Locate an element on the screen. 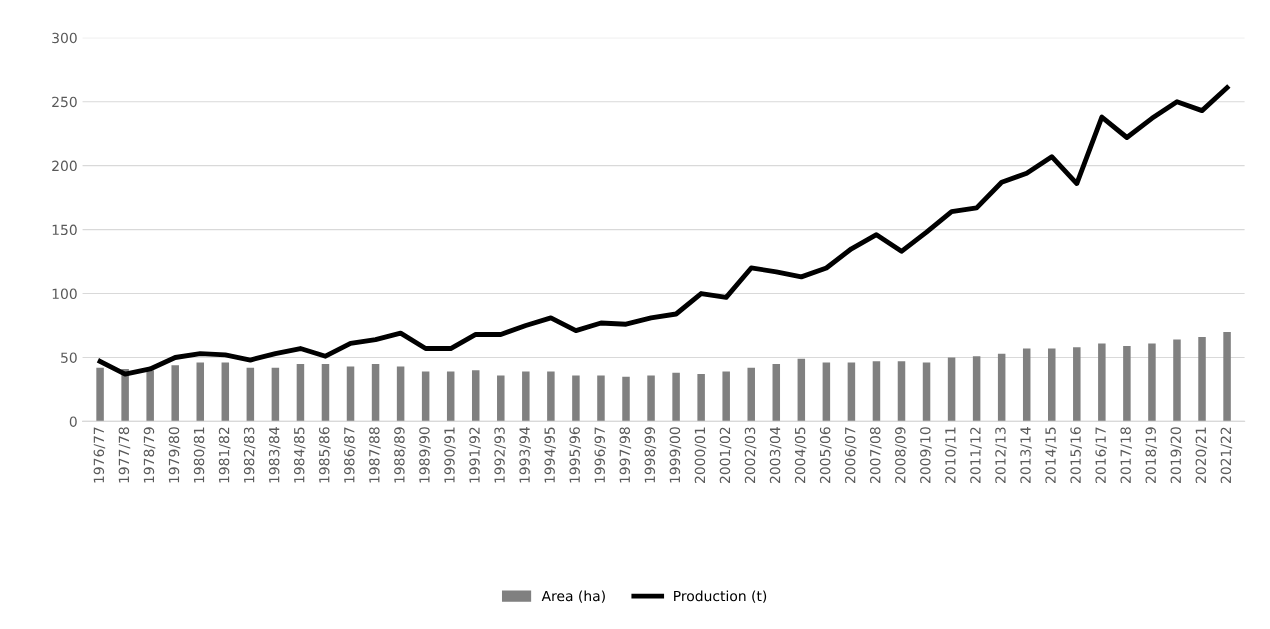  x-tick-label: 1994/95 is located at coordinates (550, 455).